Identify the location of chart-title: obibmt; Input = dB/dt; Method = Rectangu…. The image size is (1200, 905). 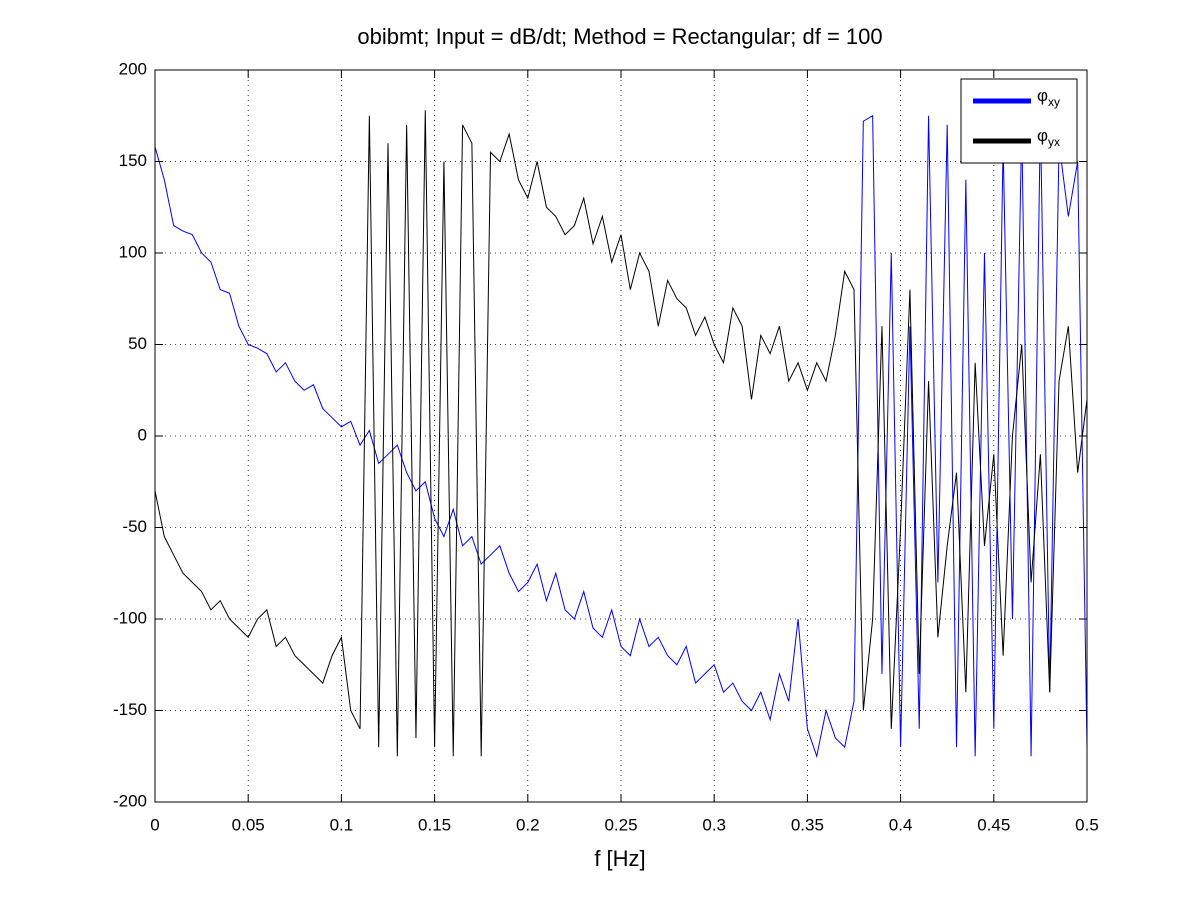
(619, 36).